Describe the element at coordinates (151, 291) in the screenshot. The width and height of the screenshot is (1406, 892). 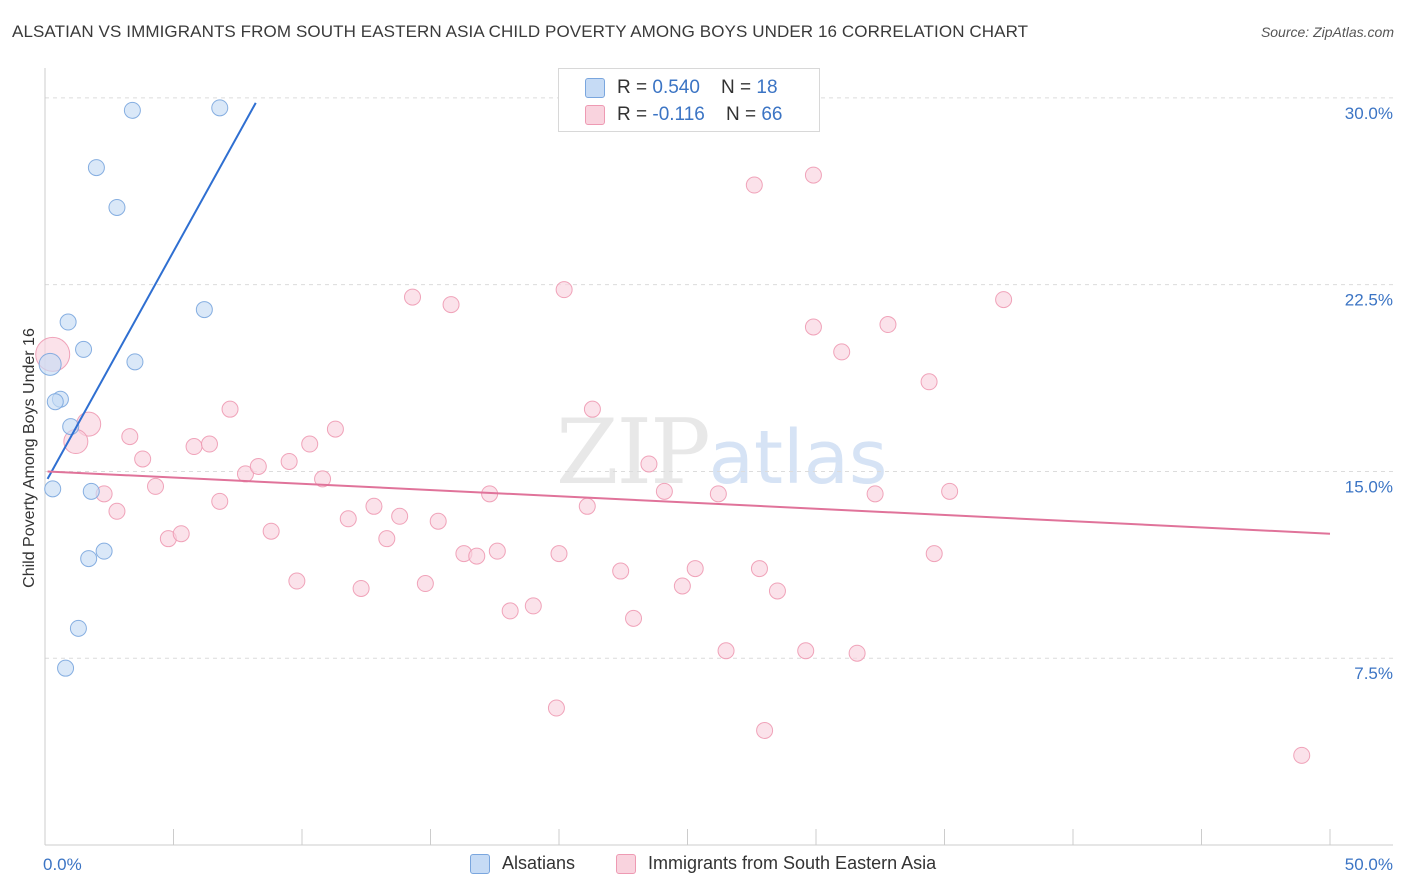
I see `trend-line-alsatians` at that location.